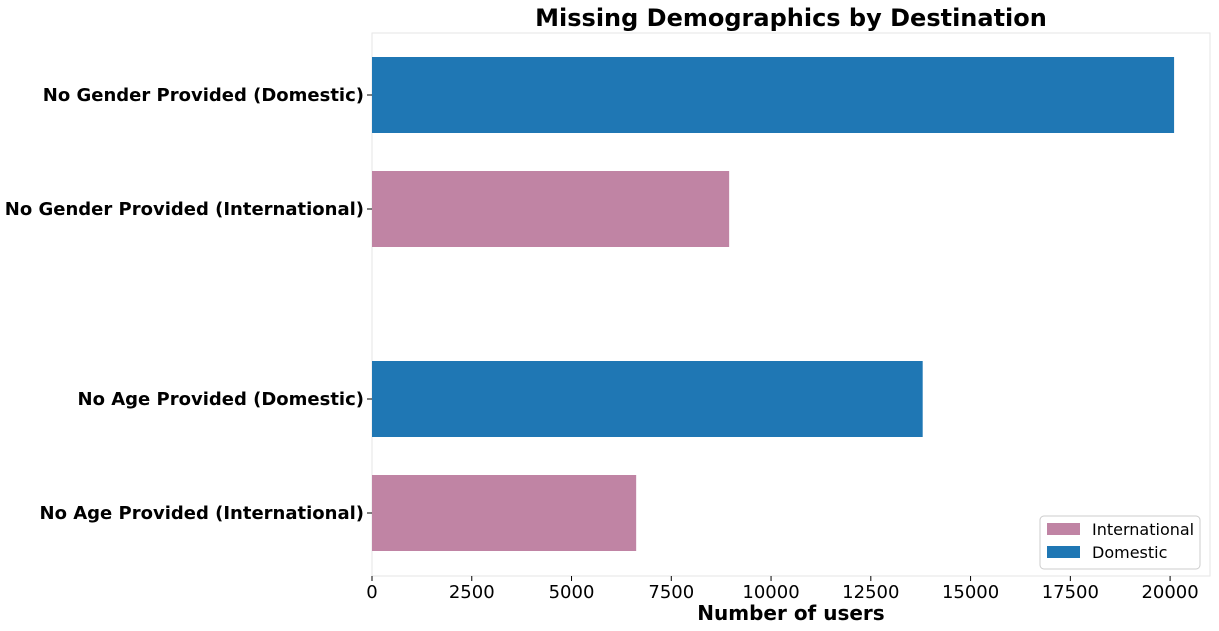  Describe the element at coordinates (371, 592) in the screenshot. I see `x-tick-label: 0` at that location.